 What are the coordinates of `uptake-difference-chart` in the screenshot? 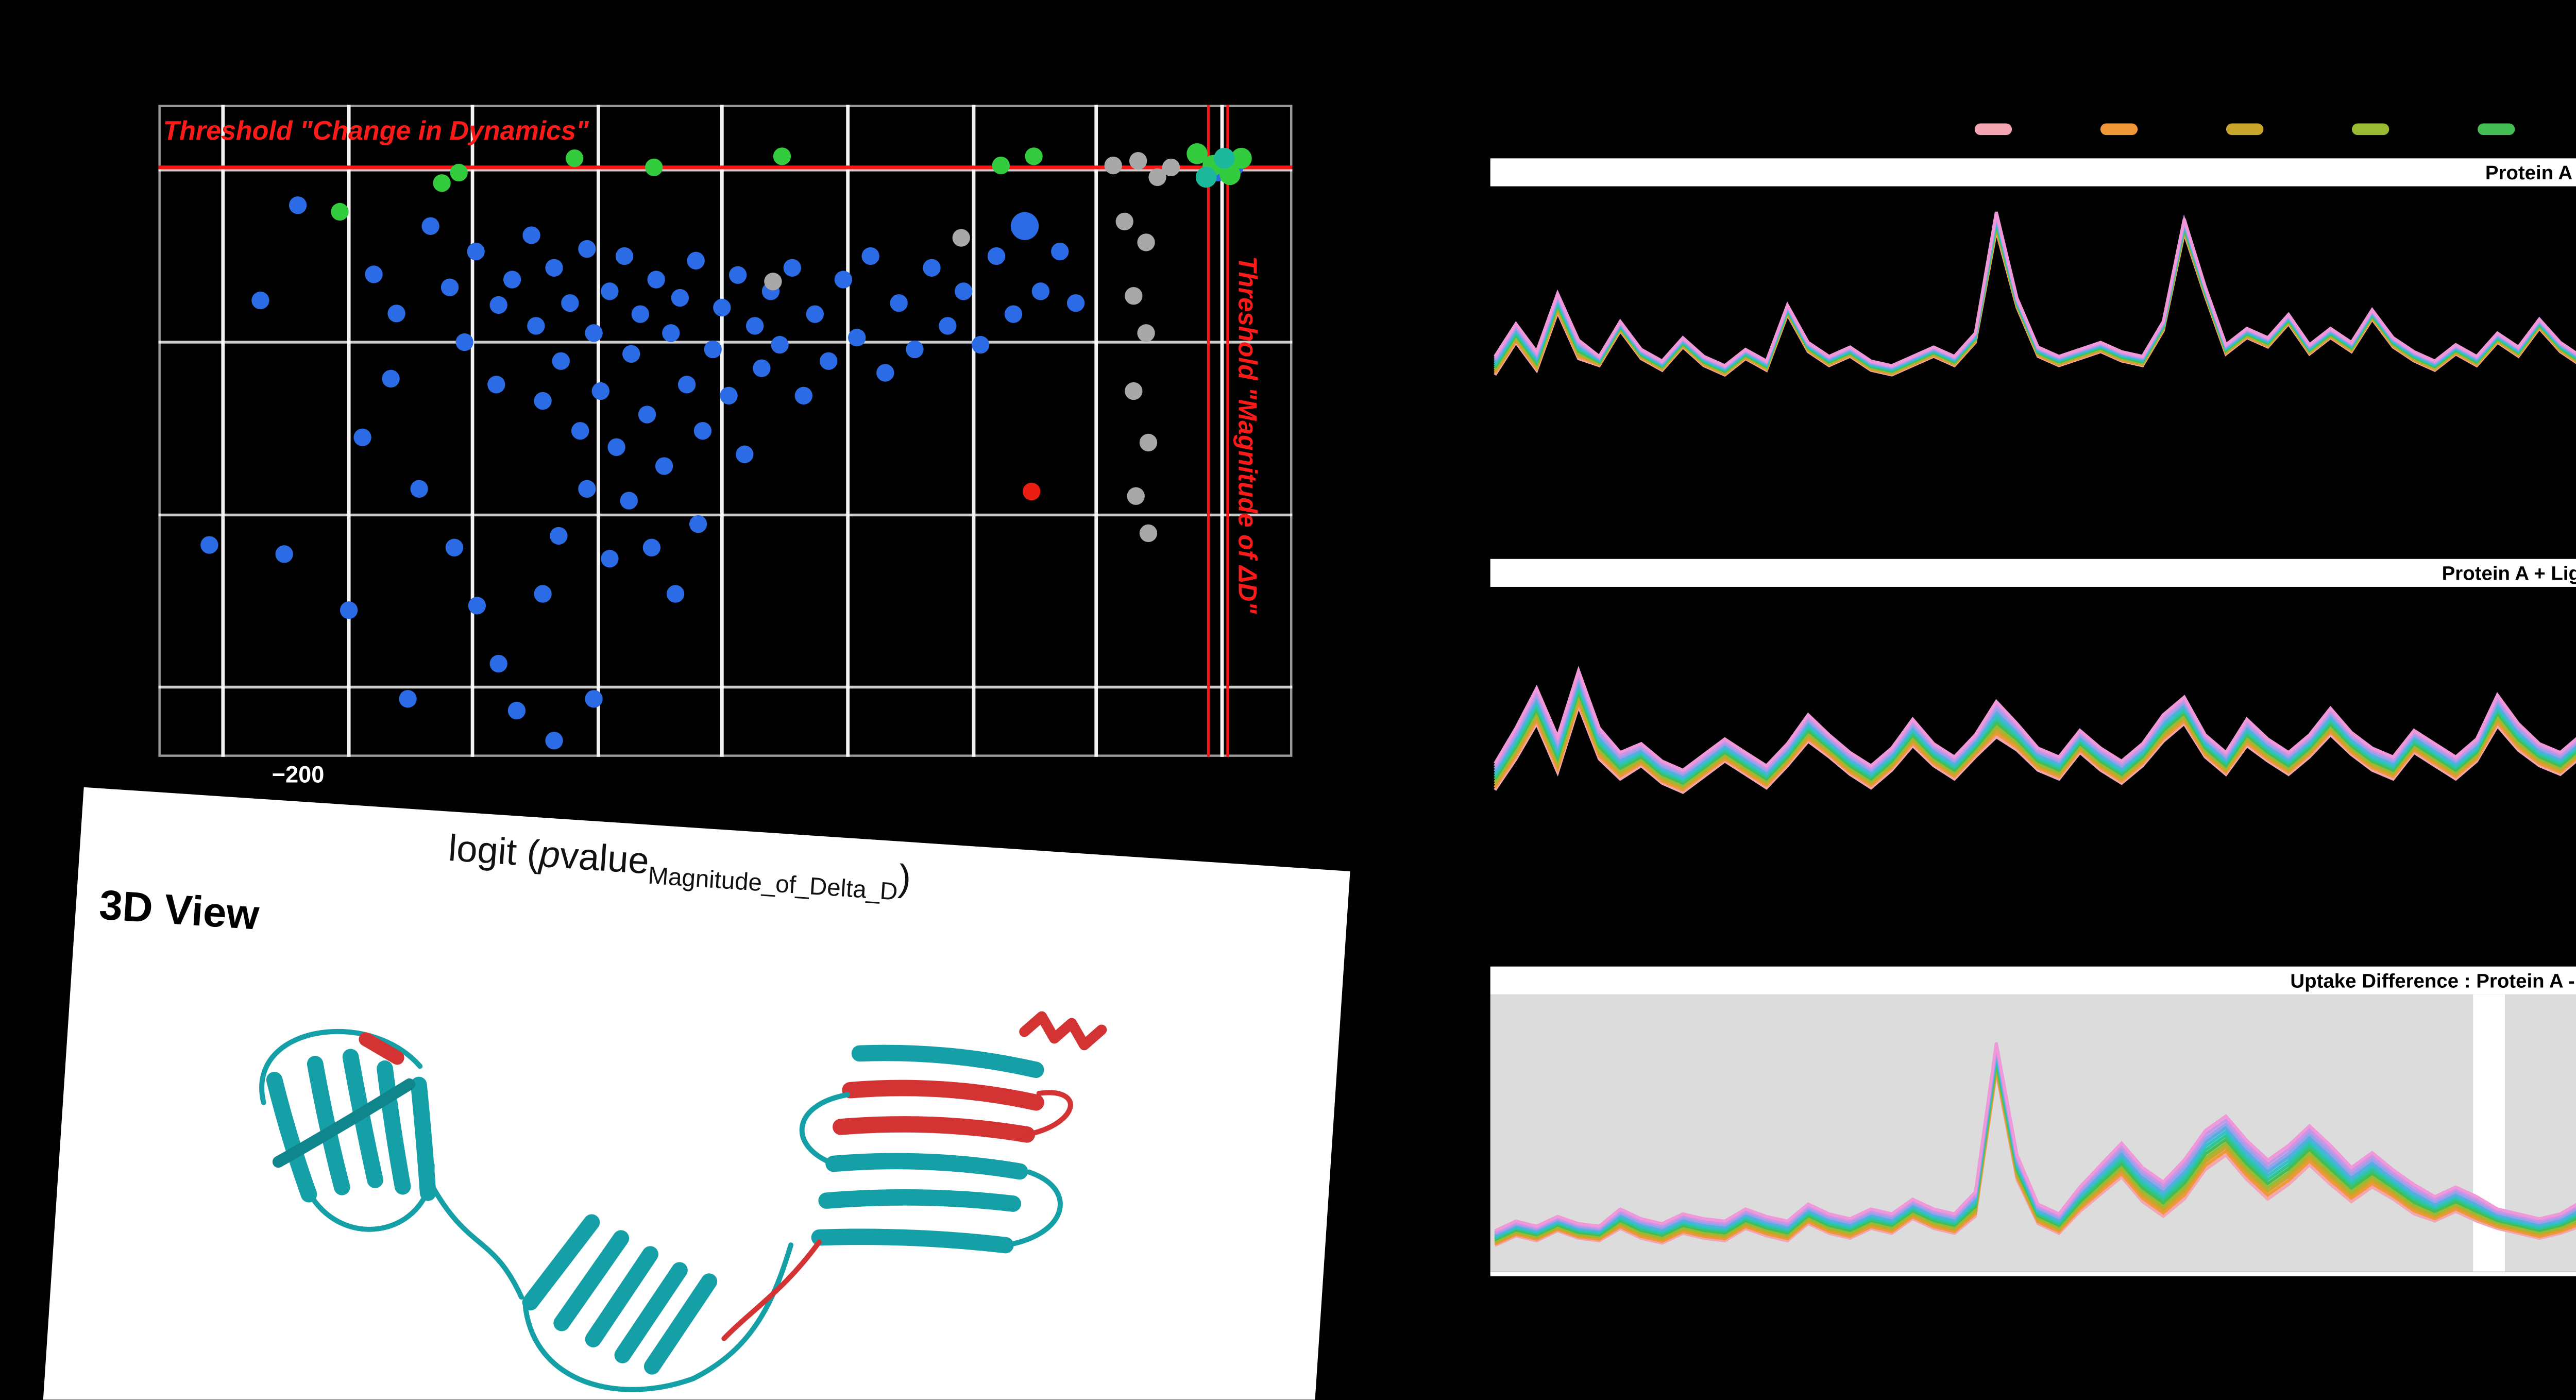 It's located at (2033, 1135).